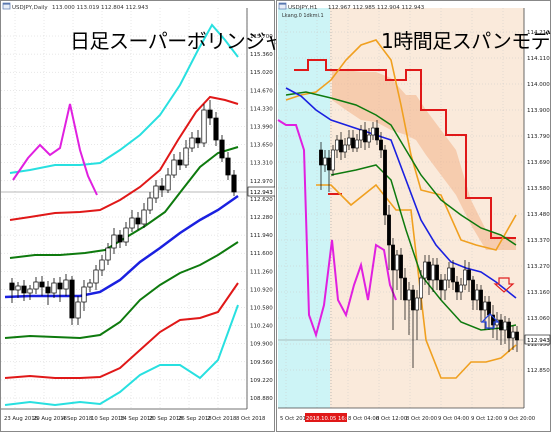 The image size is (551, 432). What do you see at coordinates (121, 290) in the screenshot?
I see `left-bb-lower-1sigma` at bounding box center [121, 290].